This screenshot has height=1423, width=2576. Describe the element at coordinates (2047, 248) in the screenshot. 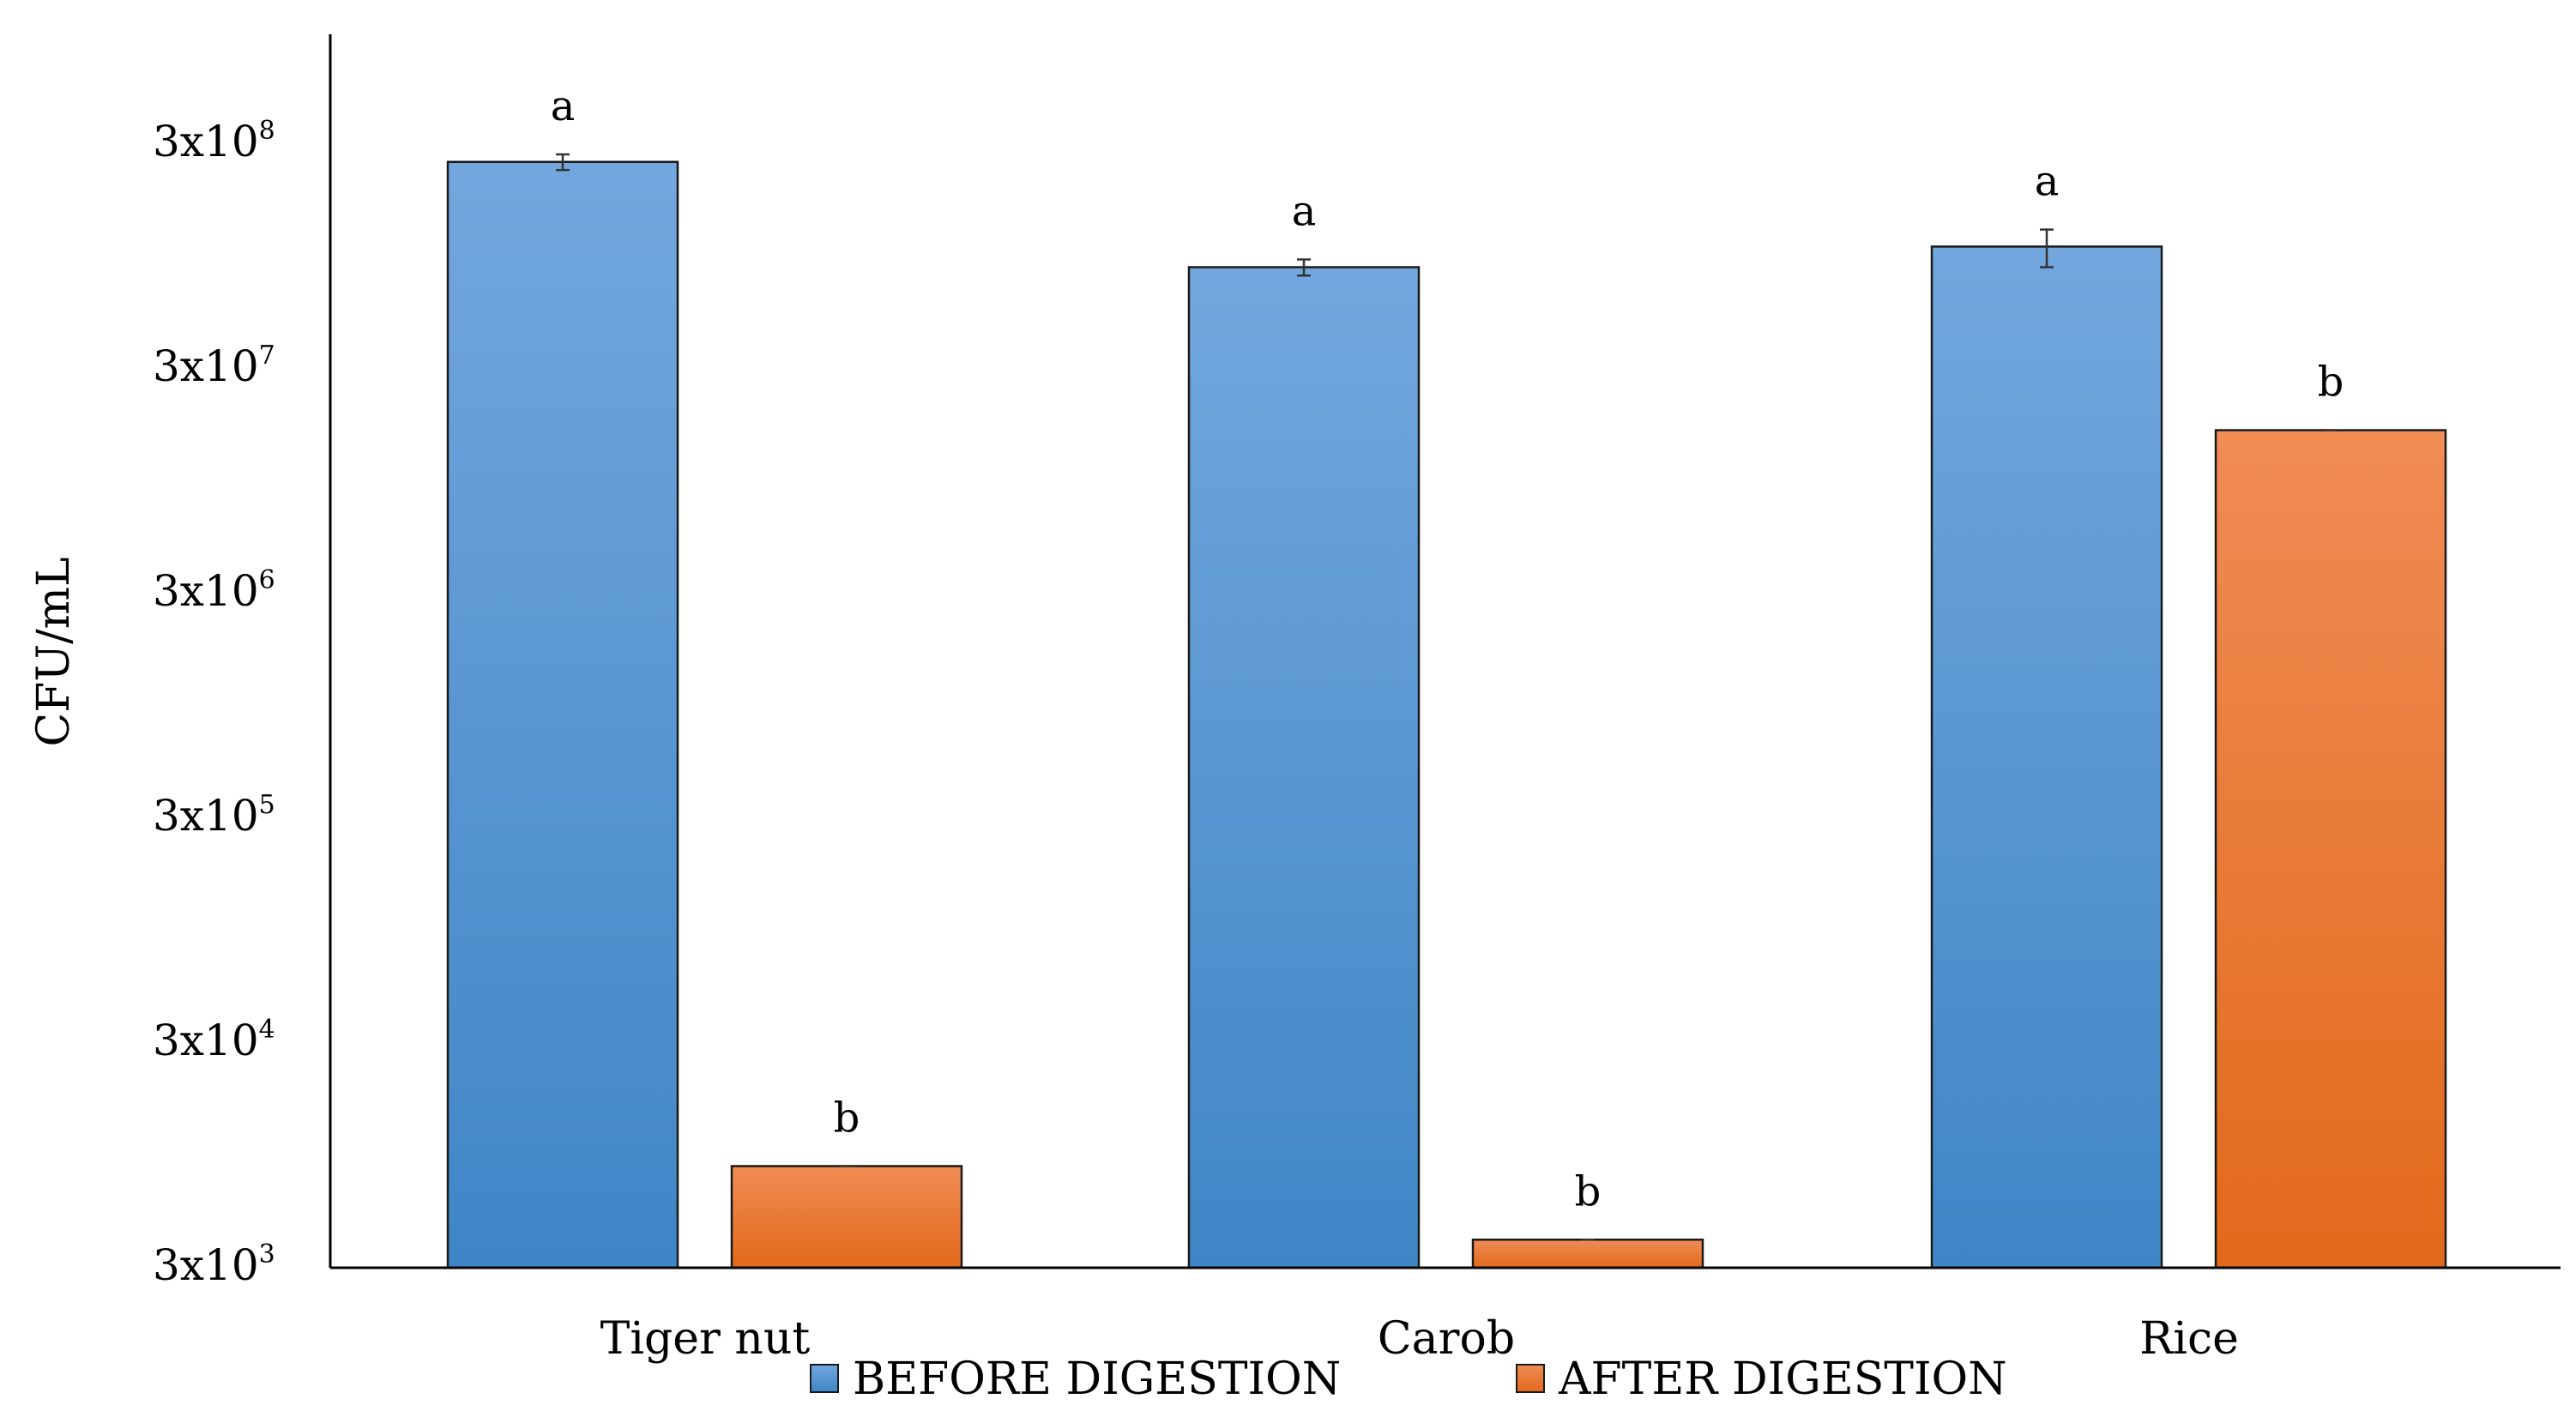

I see `error-bar-before-rice` at that location.